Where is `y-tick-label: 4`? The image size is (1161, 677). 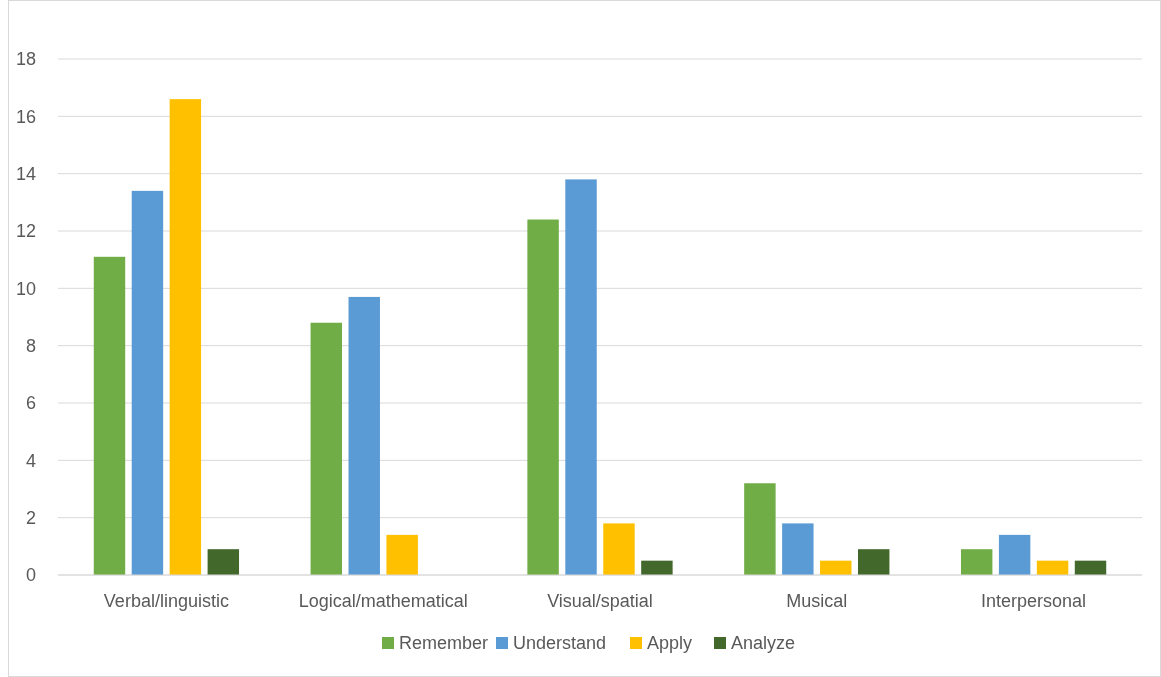
y-tick-label: 4 is located at coordinates (30, 460).